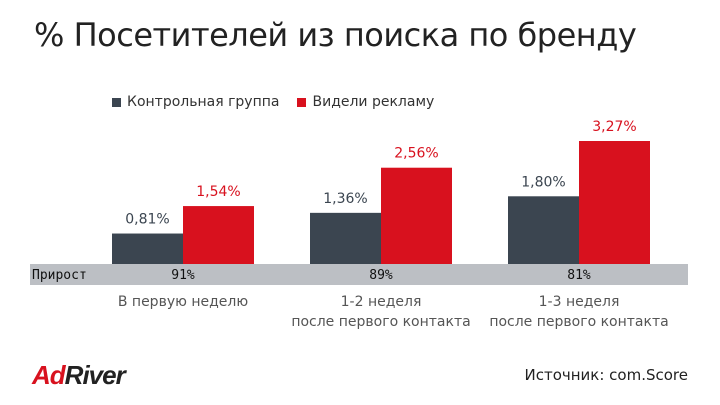  I want to click on growth-value-2: 89%, so click(381, 275).